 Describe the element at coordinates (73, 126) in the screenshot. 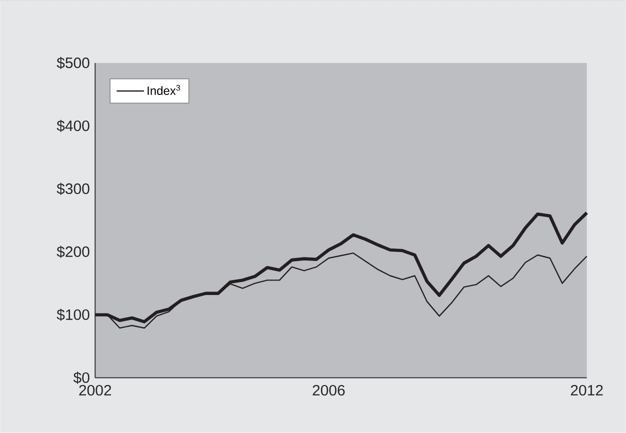

I see `y-tick-label: $400` at that location.